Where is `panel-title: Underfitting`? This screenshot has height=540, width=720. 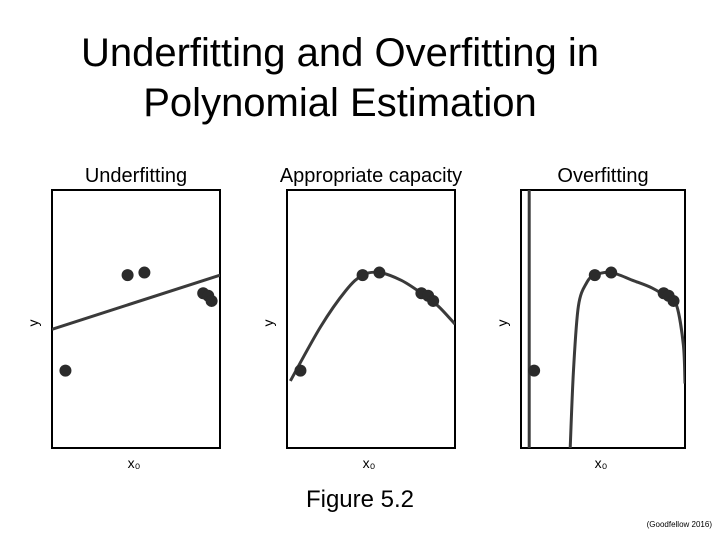
panel-title: Underfitting is located at coordinates (136, 176).